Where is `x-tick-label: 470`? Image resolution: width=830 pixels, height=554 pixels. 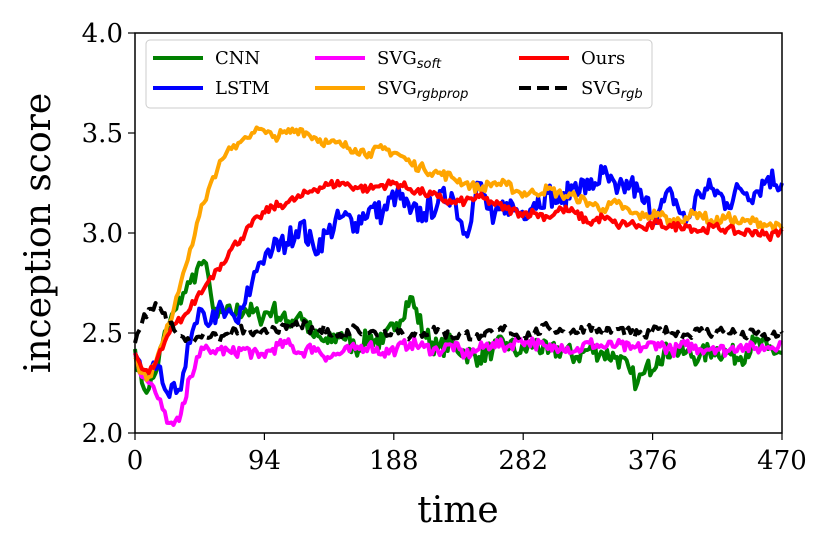 x-tick-label: 470 is located at coordinates (782, 461).